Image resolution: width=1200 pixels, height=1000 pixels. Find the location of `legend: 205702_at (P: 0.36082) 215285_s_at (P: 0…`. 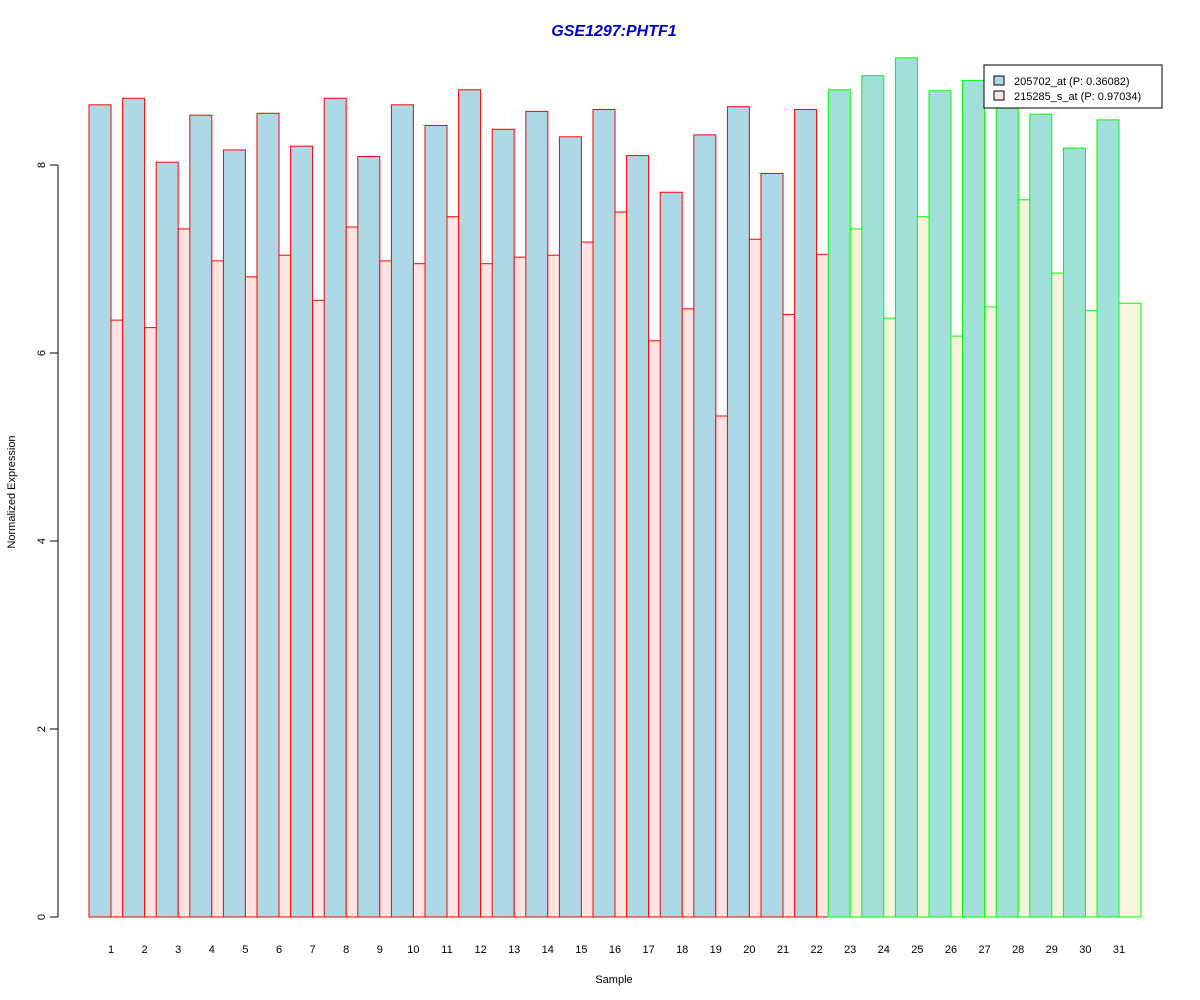

legend: 205702_at (P: 0.36082) 215285_s_at (P: 0… is located at coordinates (1073, 86).